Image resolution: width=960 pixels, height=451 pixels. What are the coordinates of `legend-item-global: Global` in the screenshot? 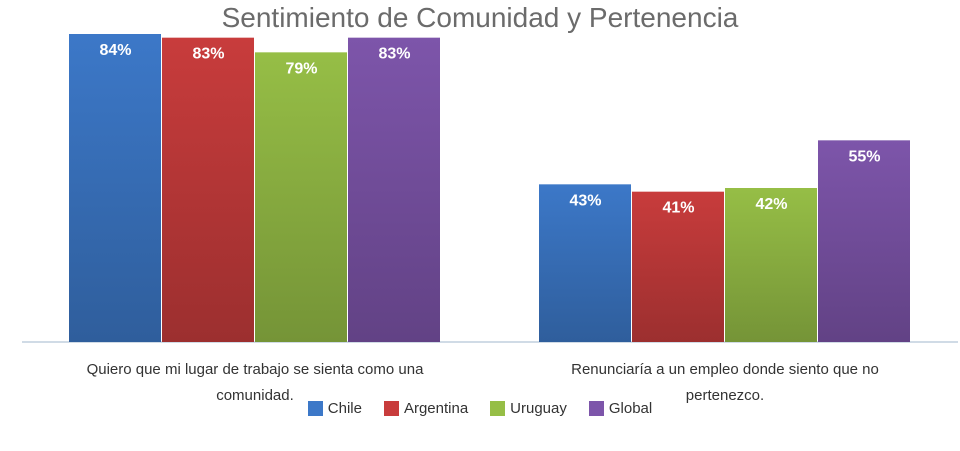 It's located at (620, 408).